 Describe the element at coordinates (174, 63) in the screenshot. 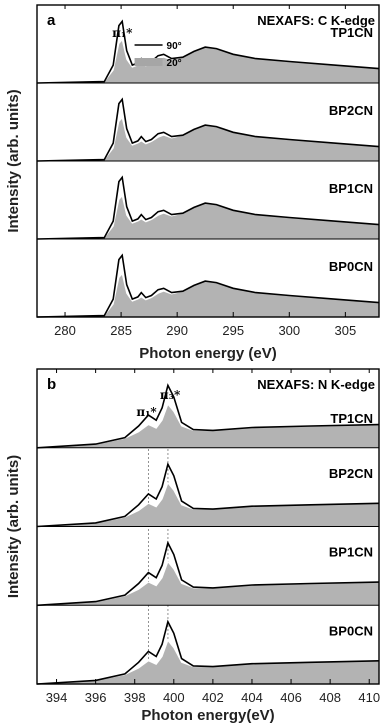

I see `legend-label: 20°` at that location.